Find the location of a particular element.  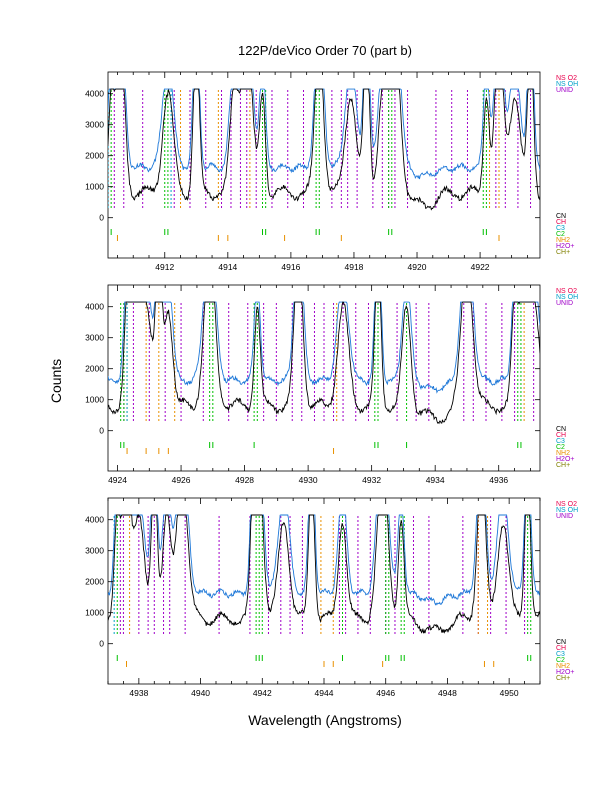

x-tick-label: 4938 is located at coordinates (138, 693).